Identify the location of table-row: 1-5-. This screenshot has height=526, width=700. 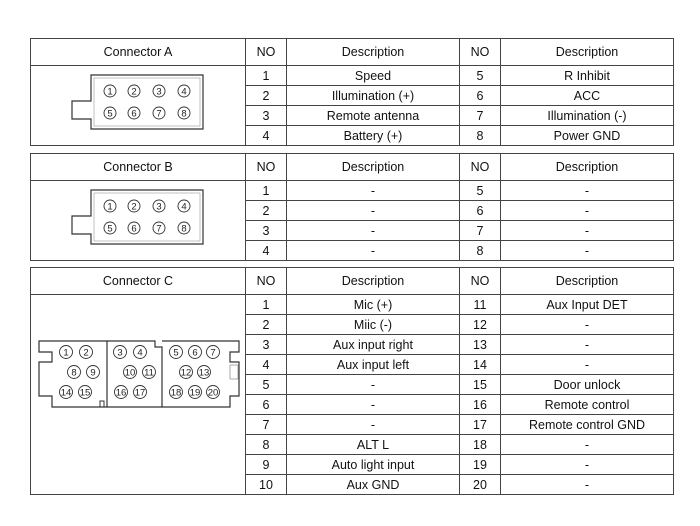
(352, 220).